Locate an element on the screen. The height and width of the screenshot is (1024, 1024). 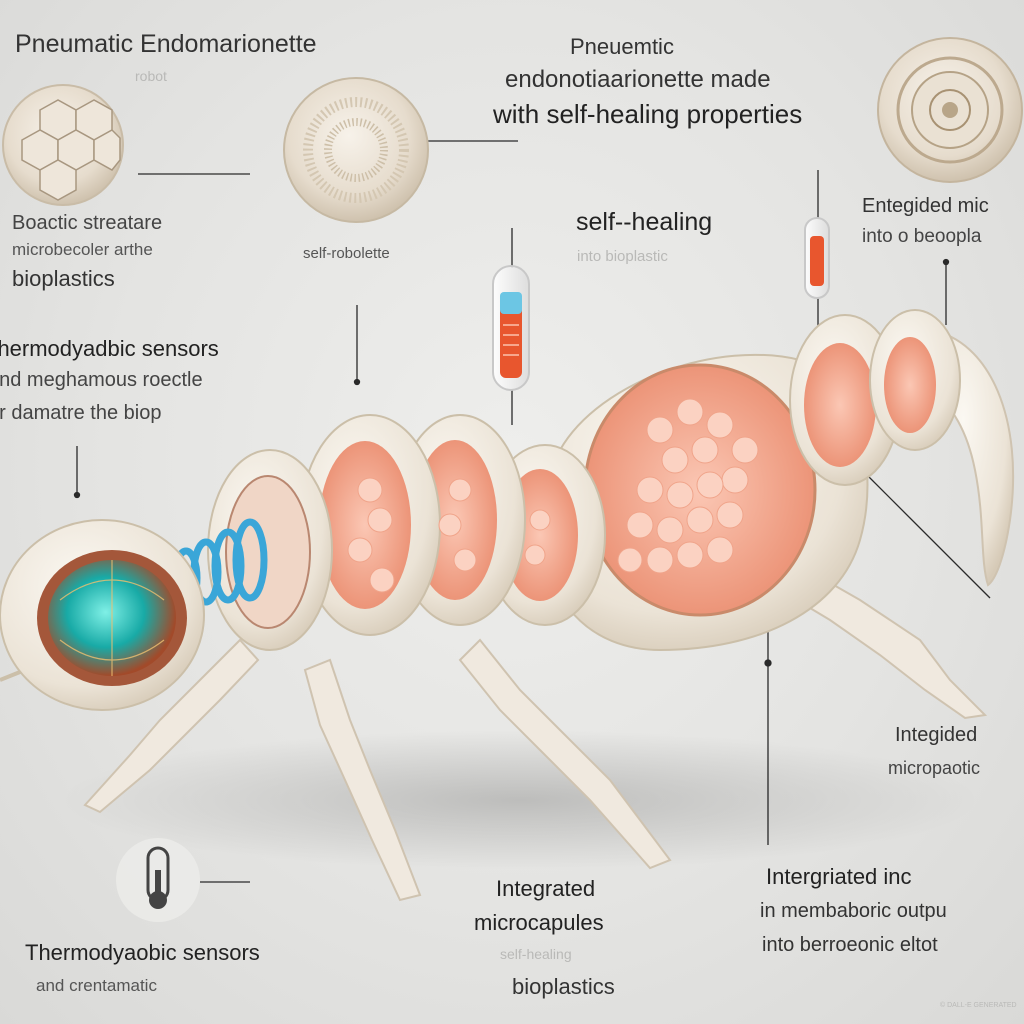
intergriated-label-3: into berroeonic eltot is located at coordinates (850, 945).